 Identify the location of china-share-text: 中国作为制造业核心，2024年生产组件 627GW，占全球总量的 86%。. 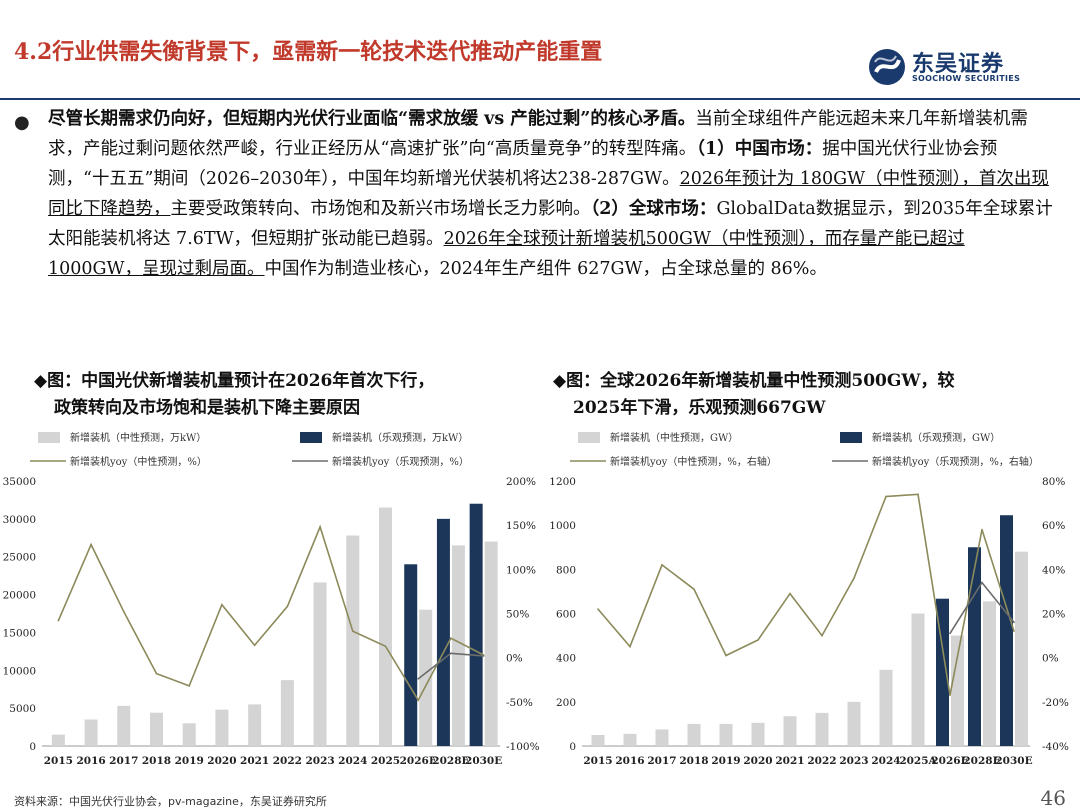
(545, 269).